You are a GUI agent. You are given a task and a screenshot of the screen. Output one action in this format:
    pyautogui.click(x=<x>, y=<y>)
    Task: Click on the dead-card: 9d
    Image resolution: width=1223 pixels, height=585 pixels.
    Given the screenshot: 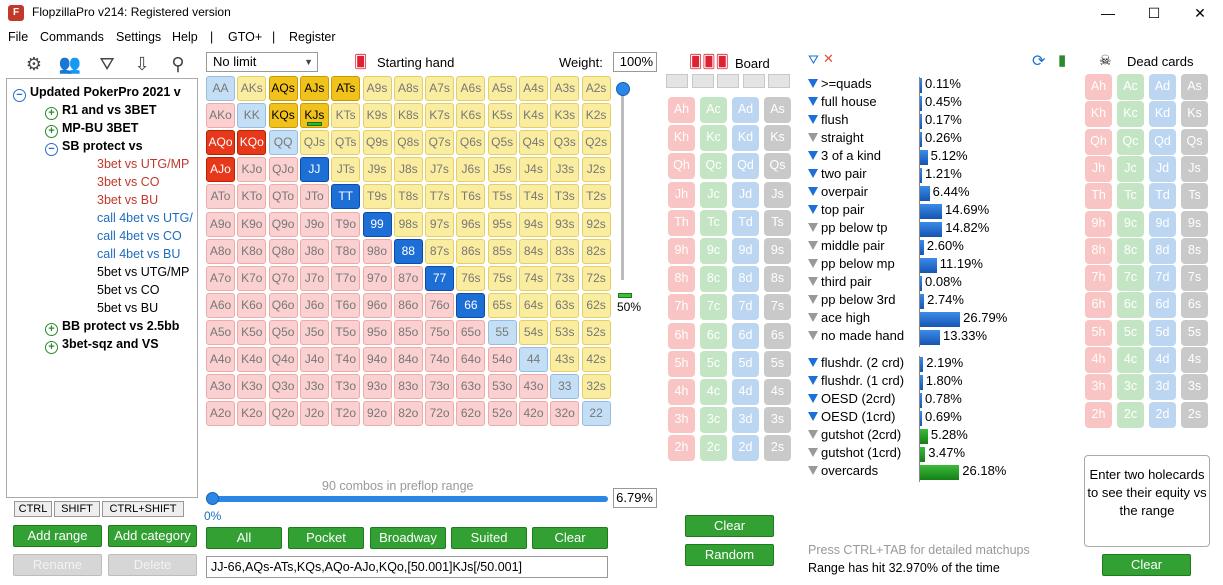 What is the action you would take?
    pyautogui.click(x=1162, y=223)
    